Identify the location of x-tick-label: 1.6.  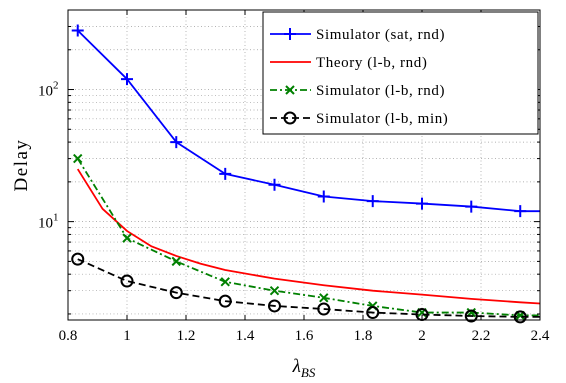
(304, 336).